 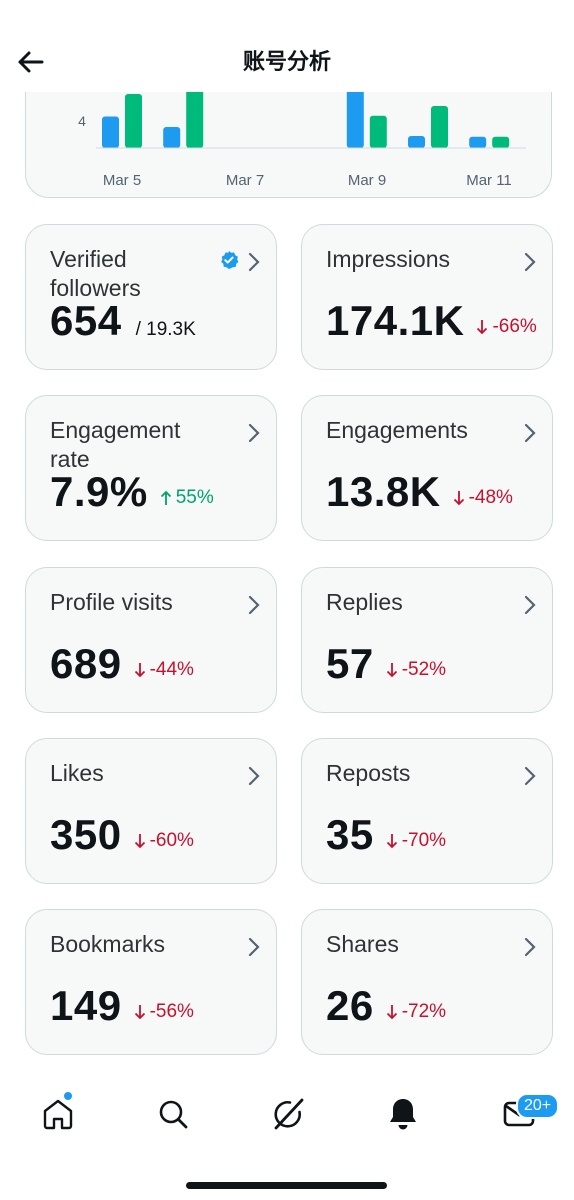 I want to click on page-title: 账号分析, so click(x=286, y=61).